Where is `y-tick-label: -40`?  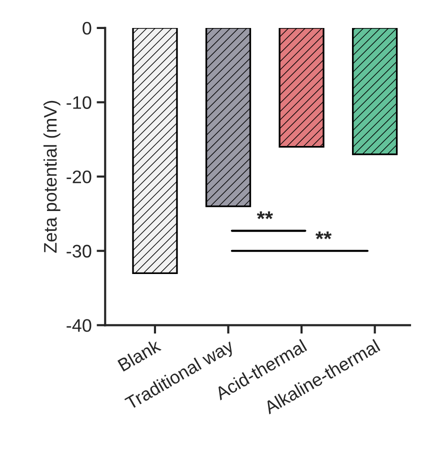
y-tick-label: -40 is located at coordinates (79, 325).